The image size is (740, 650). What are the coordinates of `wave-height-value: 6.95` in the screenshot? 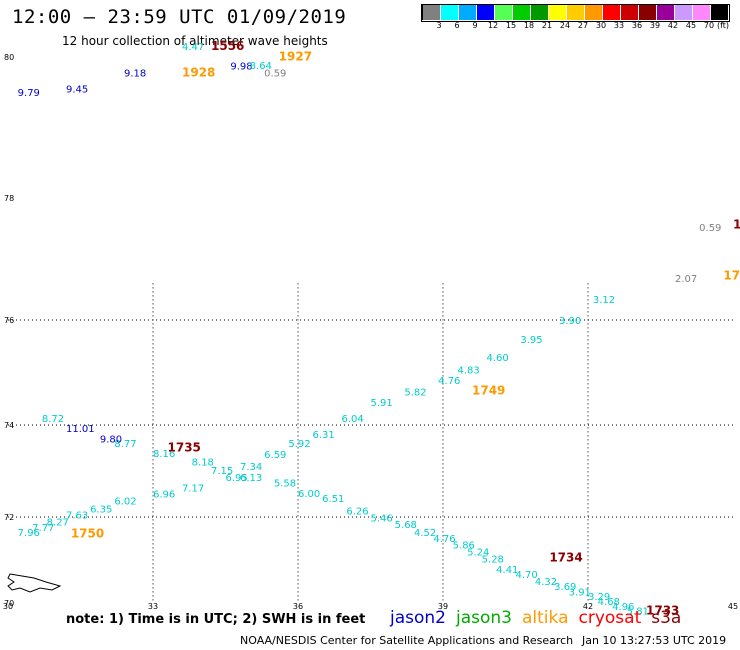 It's located at (237, 478).